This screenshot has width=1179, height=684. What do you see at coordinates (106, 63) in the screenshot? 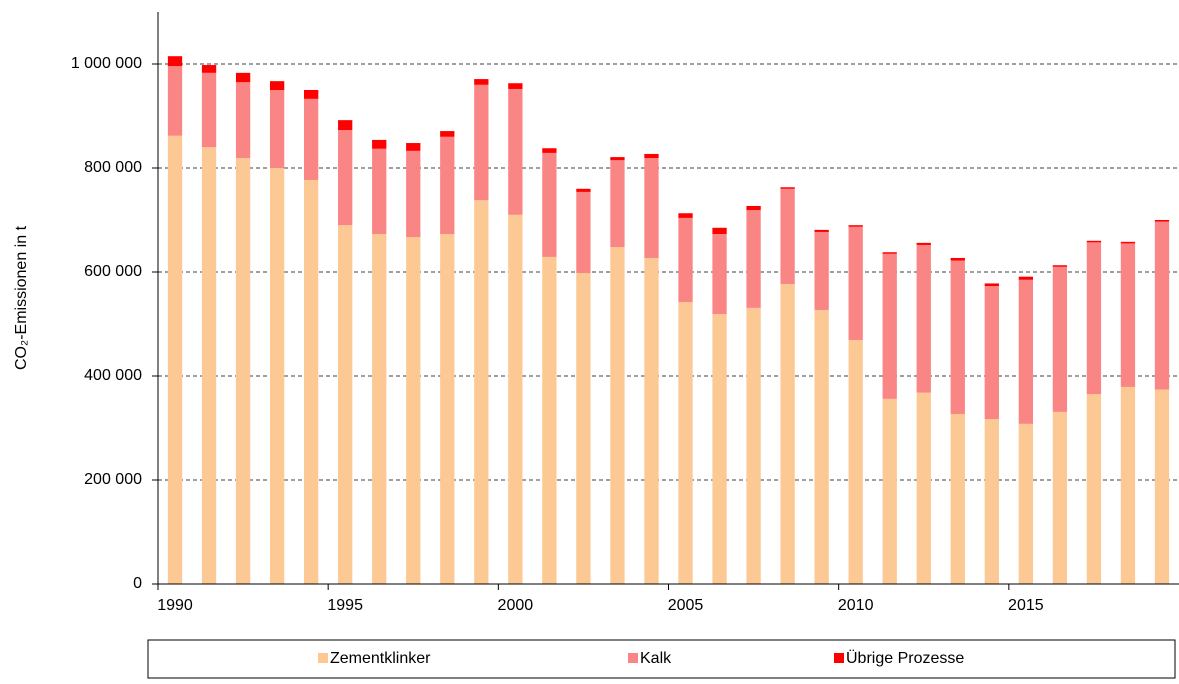
I see `y-tick-label: 1 000 000` at bounding box center [106, 63].